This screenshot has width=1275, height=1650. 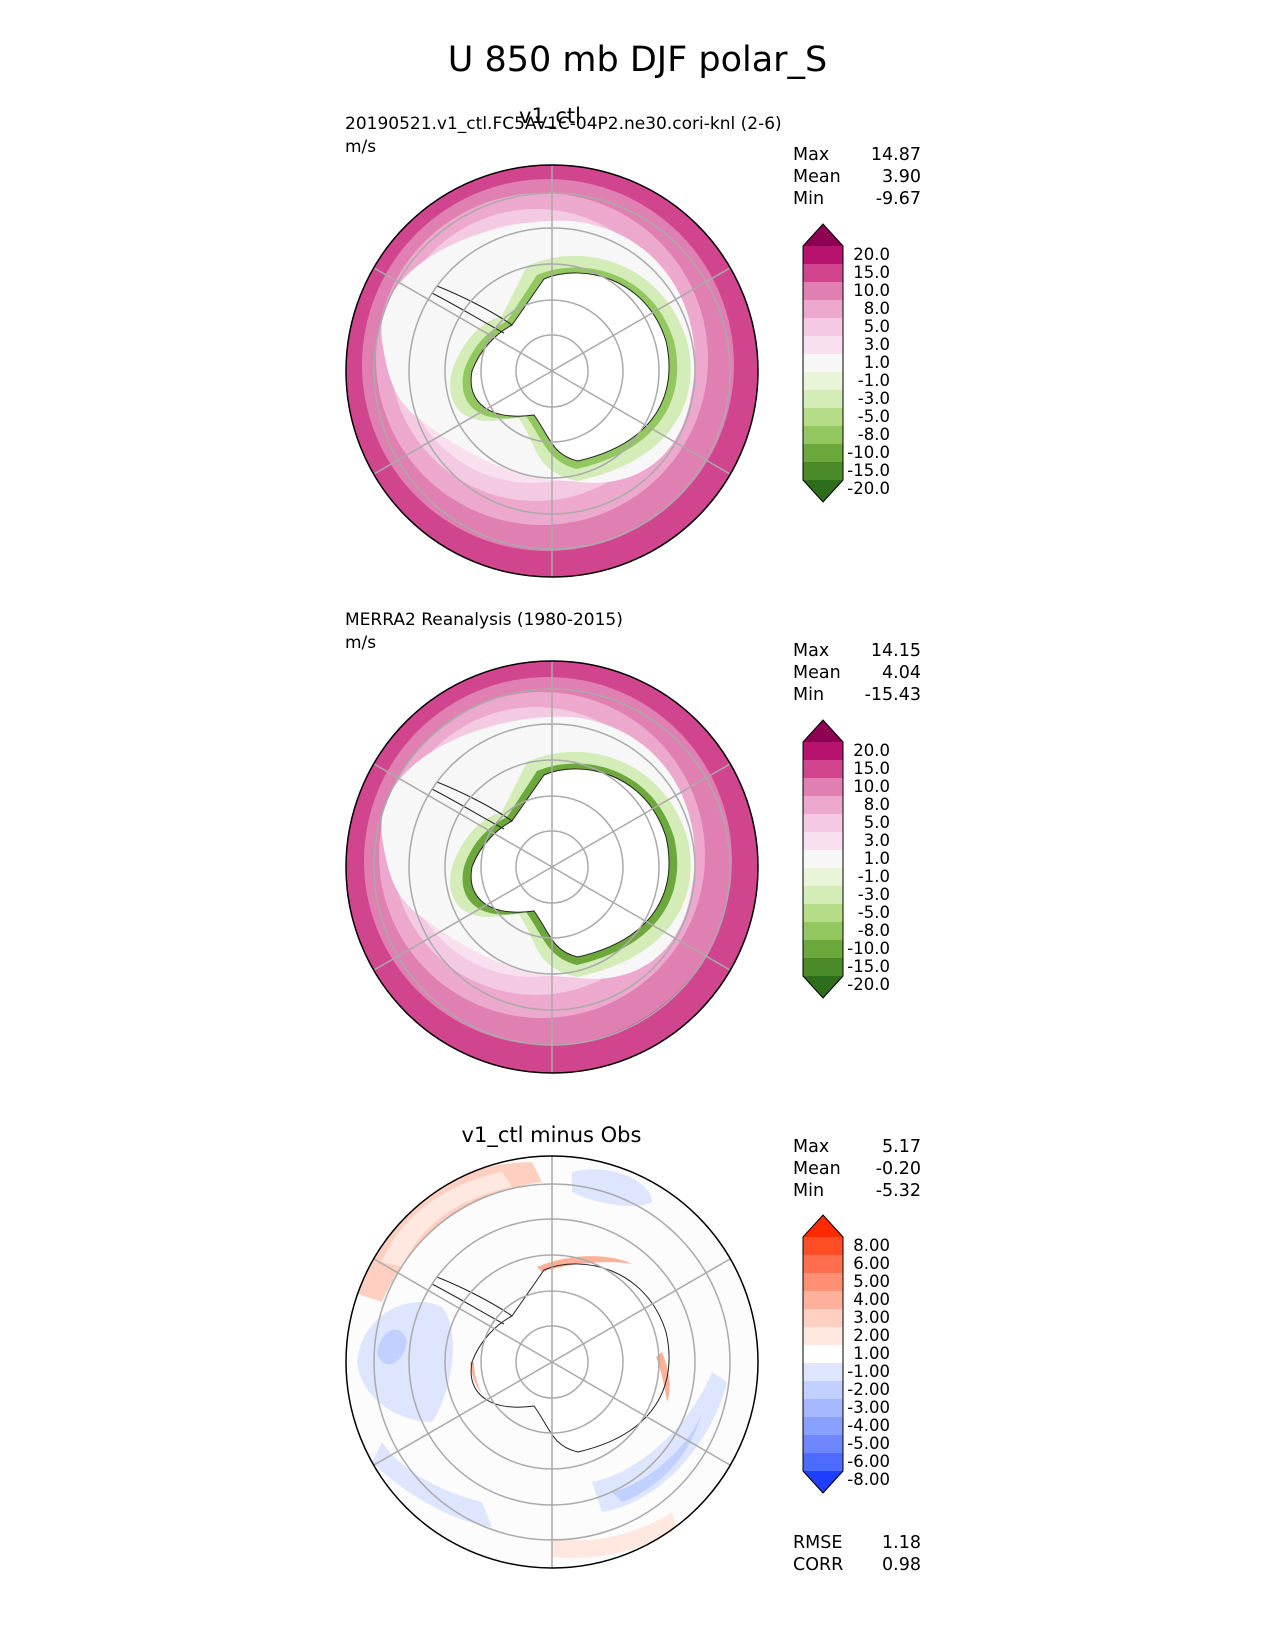 I want to click on panel-reference-stats: Max 14.15 Mean 4.04 Min -15.43, so click(x=857, y=673).